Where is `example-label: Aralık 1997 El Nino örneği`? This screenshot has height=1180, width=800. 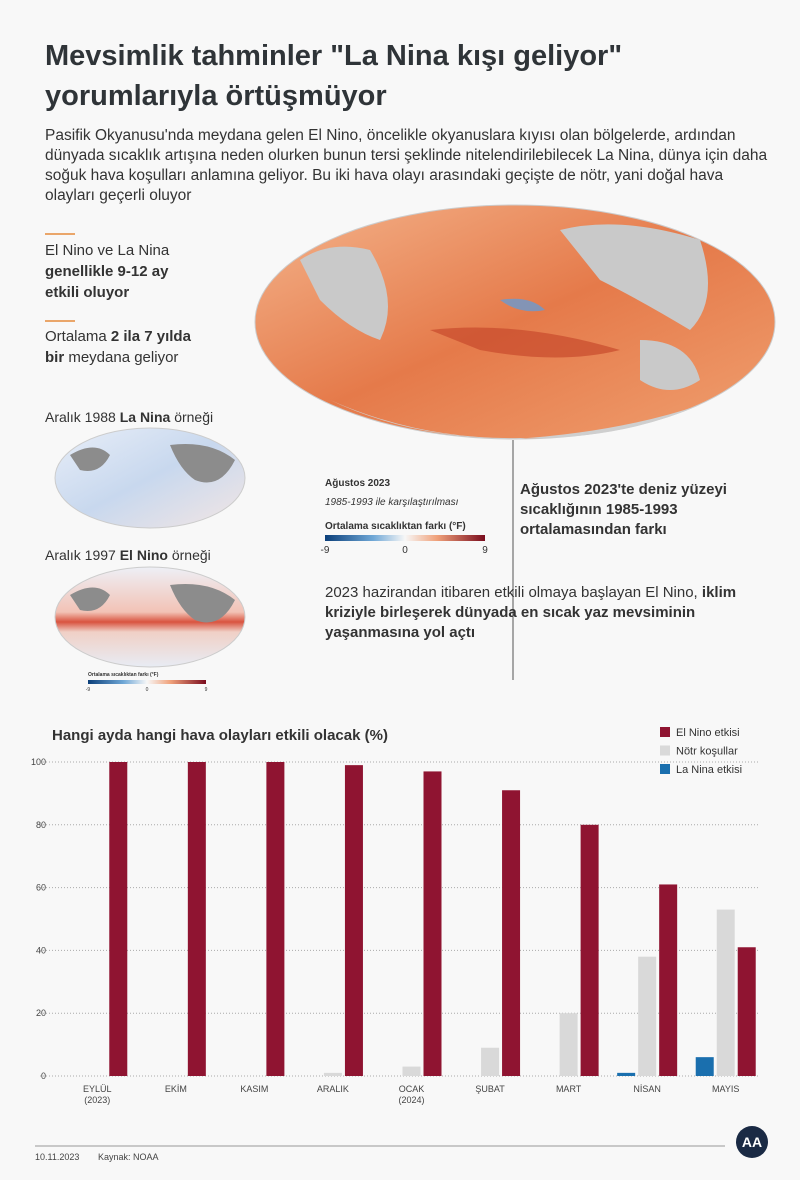 example-label: Aralık 1997 El Nino örneği is located at coordinates (128, 555).